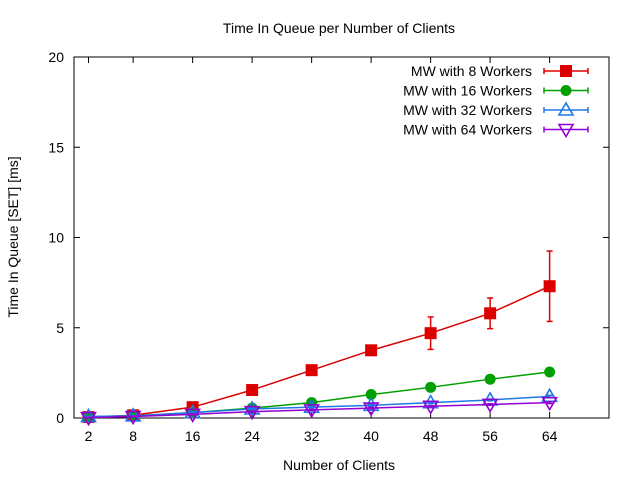 The image size is (640, 480). I want to click on x-tick-label: 2, so click(89, 436).